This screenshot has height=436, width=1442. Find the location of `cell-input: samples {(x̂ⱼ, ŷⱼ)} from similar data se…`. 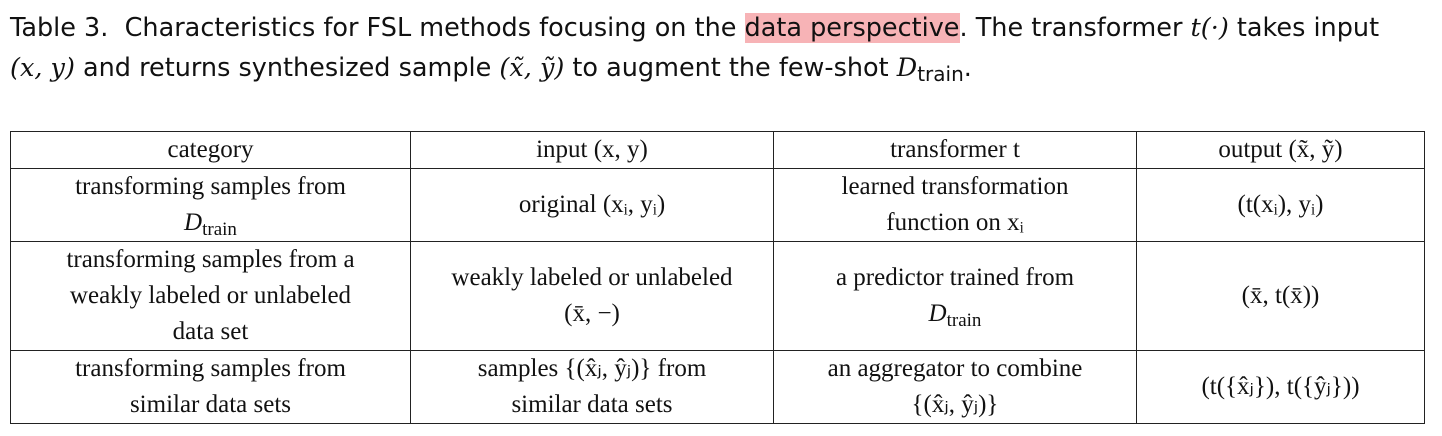

cell-input: samples {(x̂ⱼ, ŷⱼ)} from similar data se… is located at coordinates (592, 387).